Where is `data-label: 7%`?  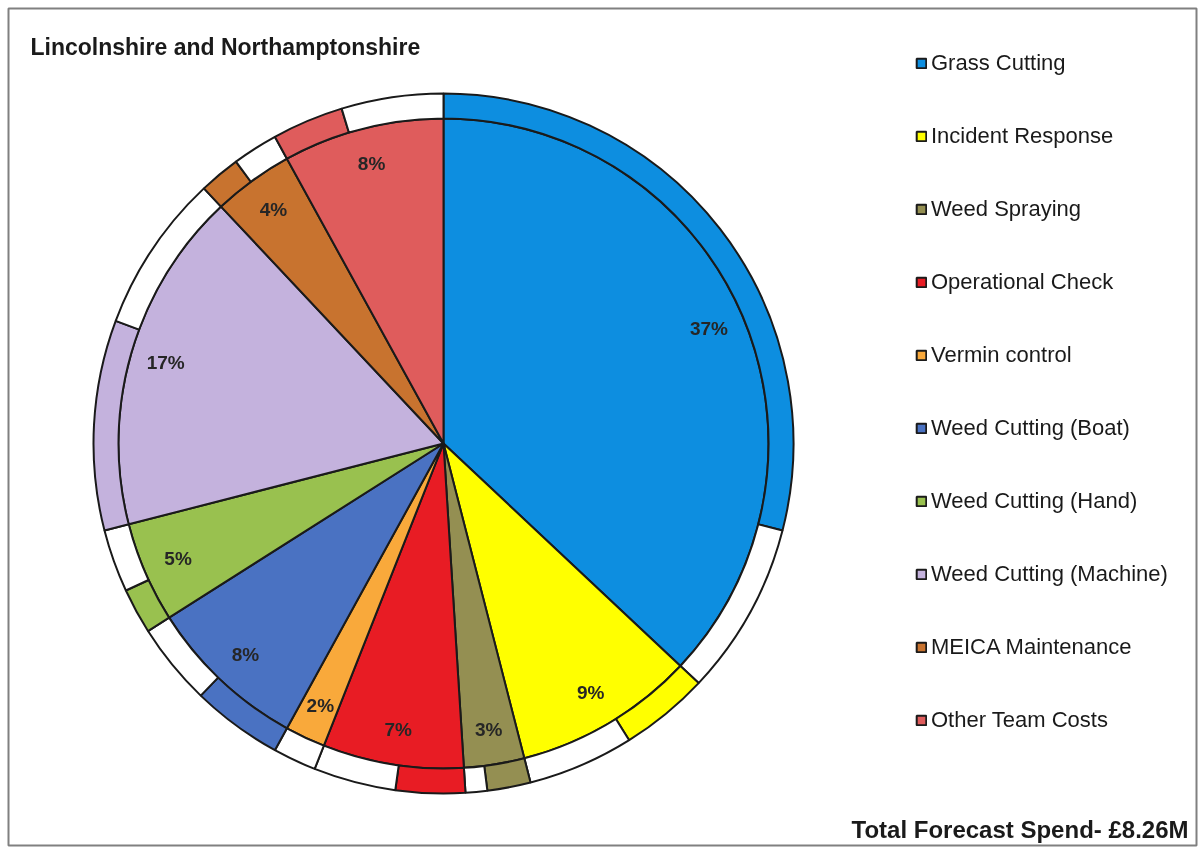
data-label: 7% is located at coordinates (398, 729).